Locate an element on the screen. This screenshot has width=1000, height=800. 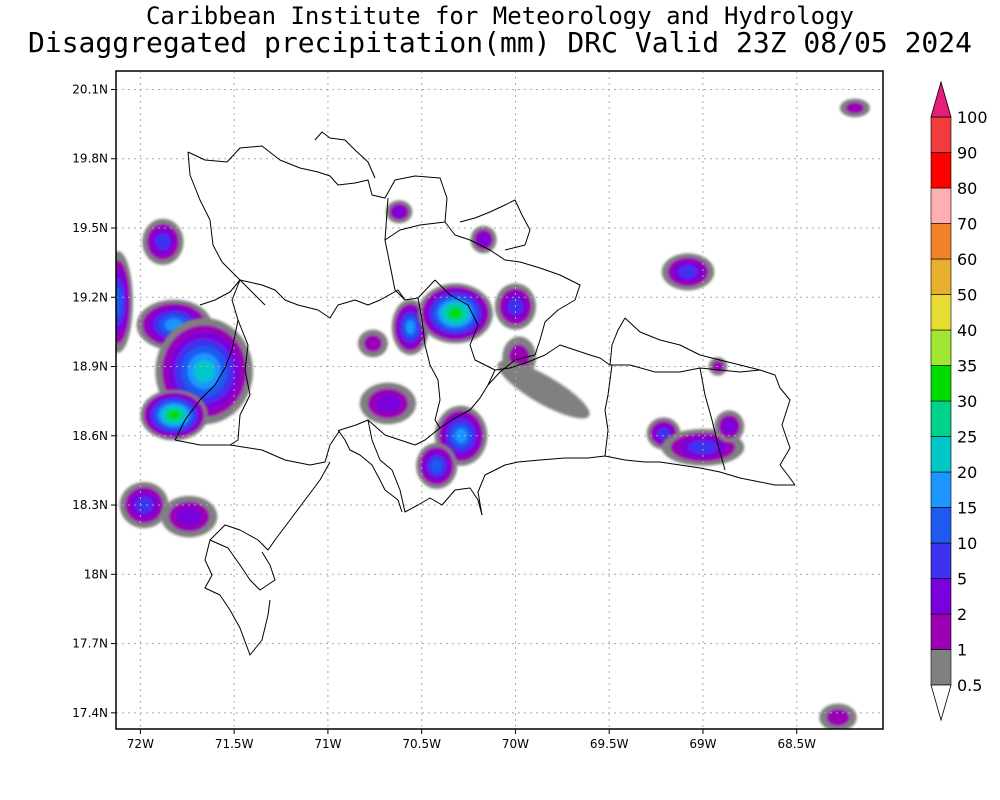
boundary-santiago is located at coordinates (465, 325).